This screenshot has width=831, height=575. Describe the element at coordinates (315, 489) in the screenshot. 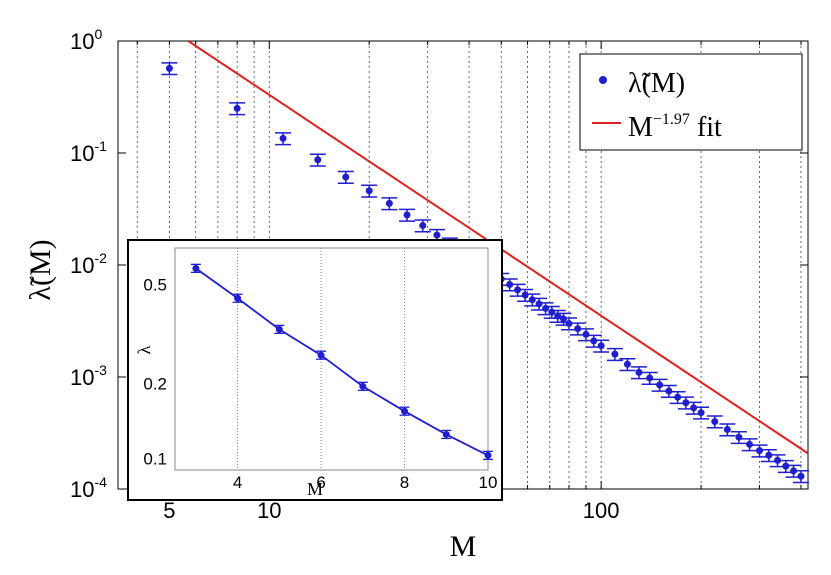

I see `inset-x-axis-title: M` at that location.